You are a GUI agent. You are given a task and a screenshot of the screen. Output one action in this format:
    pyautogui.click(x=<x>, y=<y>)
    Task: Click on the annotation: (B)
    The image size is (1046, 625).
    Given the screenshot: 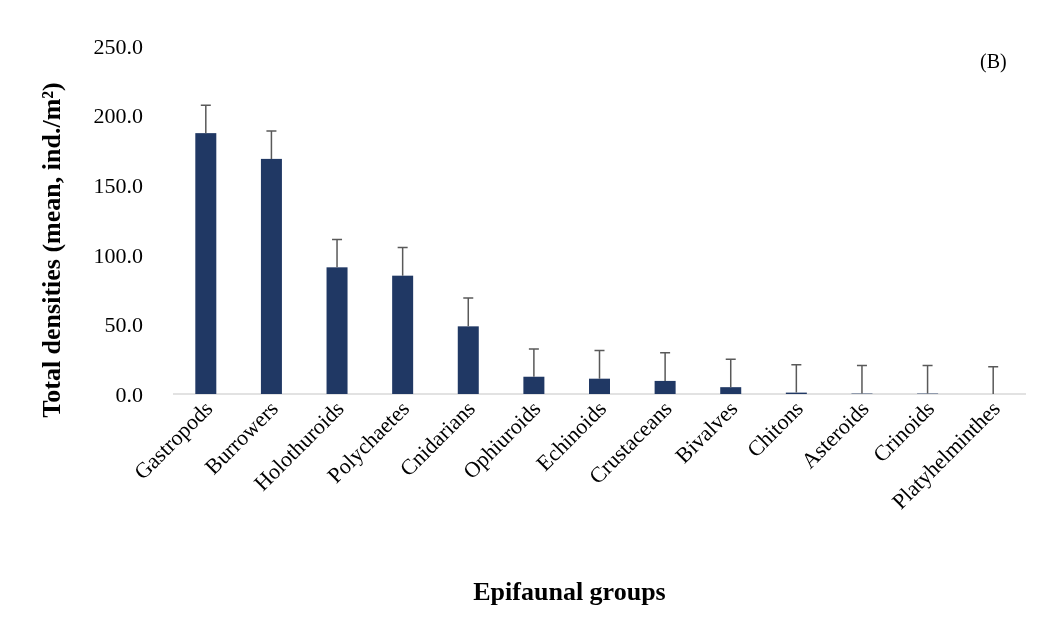 What is the action you would take?
    pyautogui.click(x=993, y=61)
    